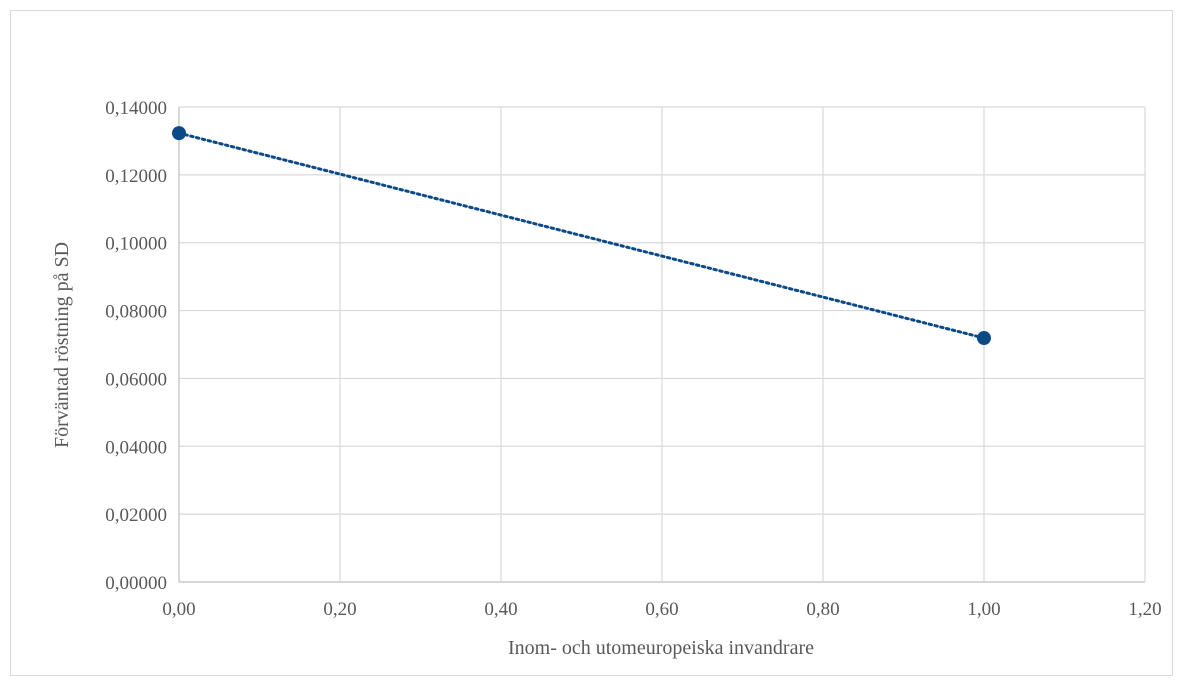 Image resolution: width=1184 pixels, height=687 pixels. Describe the element at coordinates (1144, 609) in the screenshot. I see `x-tick-label: 1,20` at that location.